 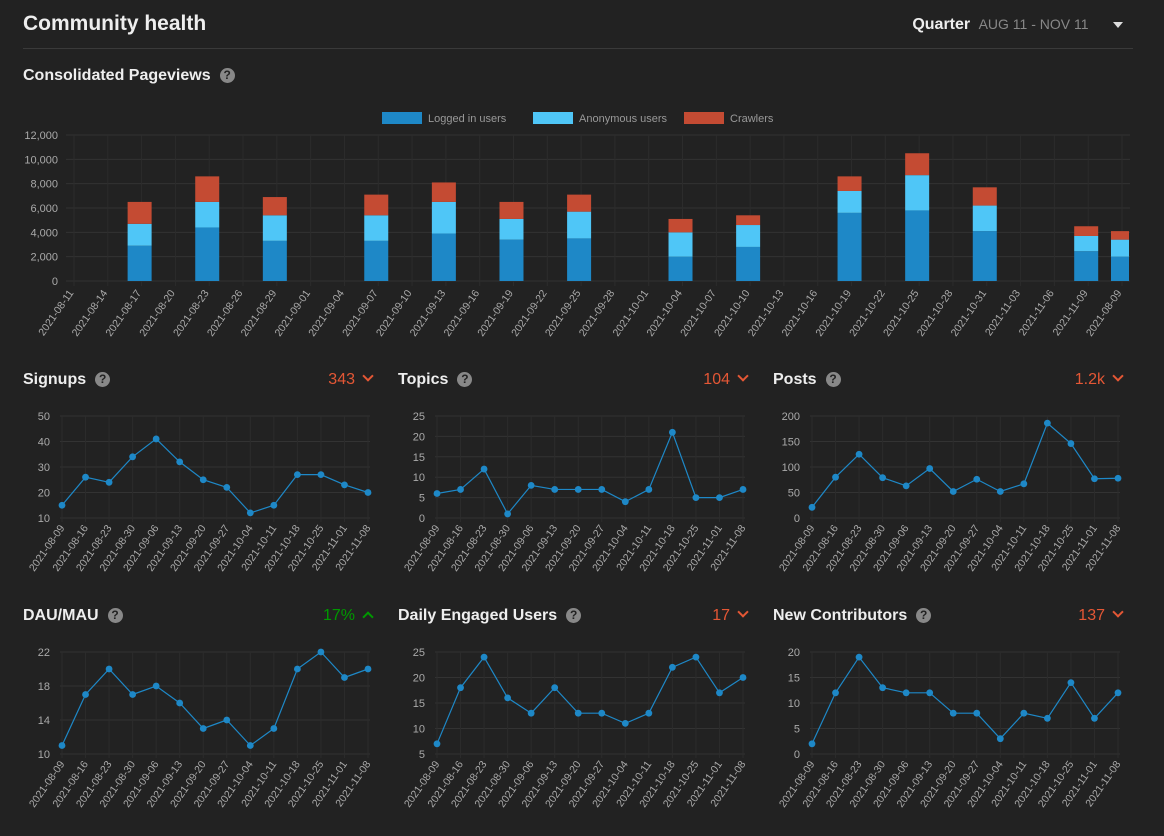 What do you see at coordinates (419, 704) in the screenshot?
I see `y-tick-label: 15` at bounding box center [419, 704].